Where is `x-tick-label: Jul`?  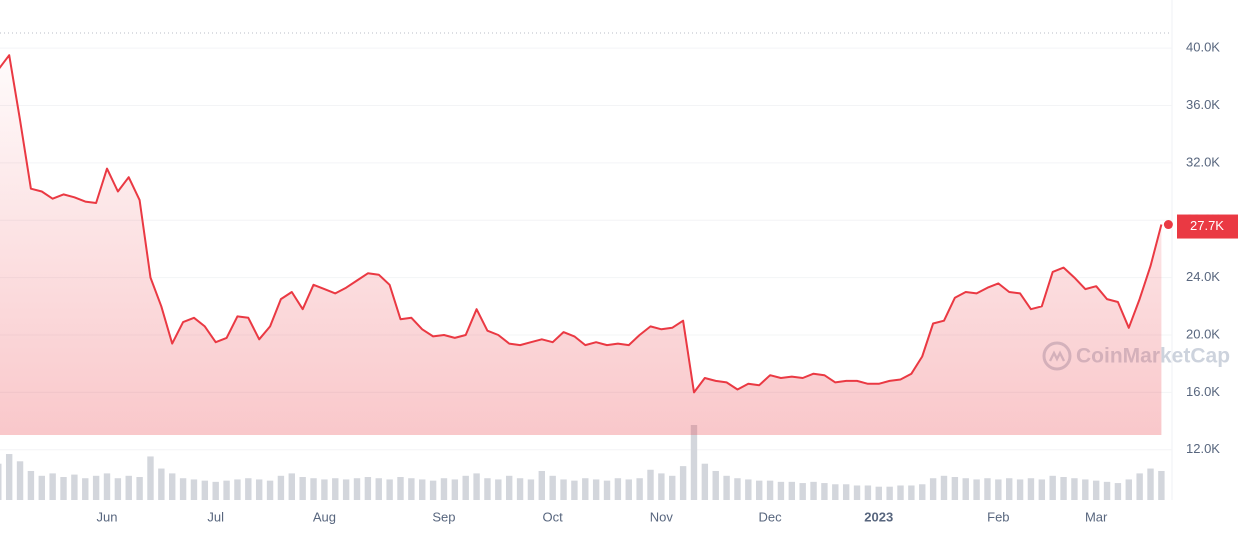 x-tick-label: Jul is located at coordinates (215, 516).